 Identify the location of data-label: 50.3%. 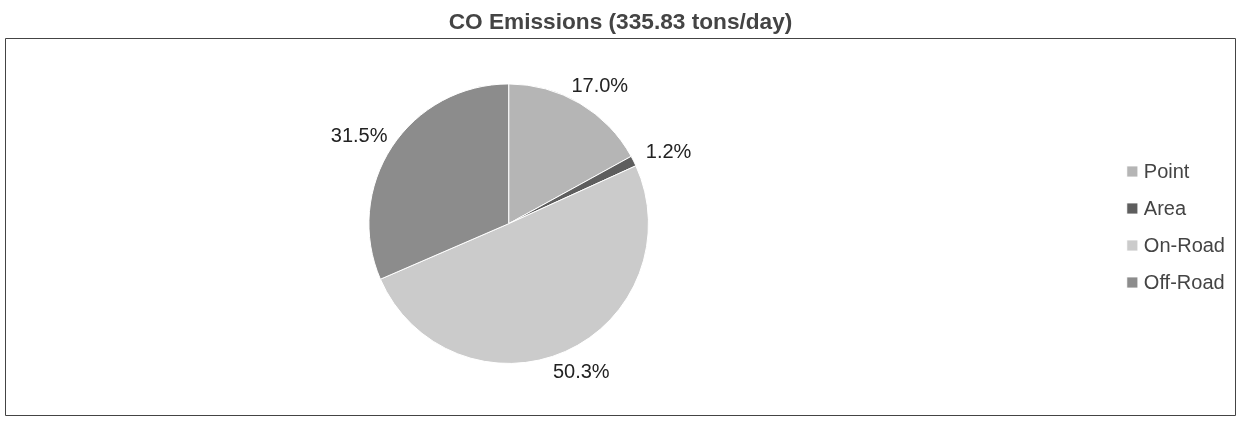
(581, 371).